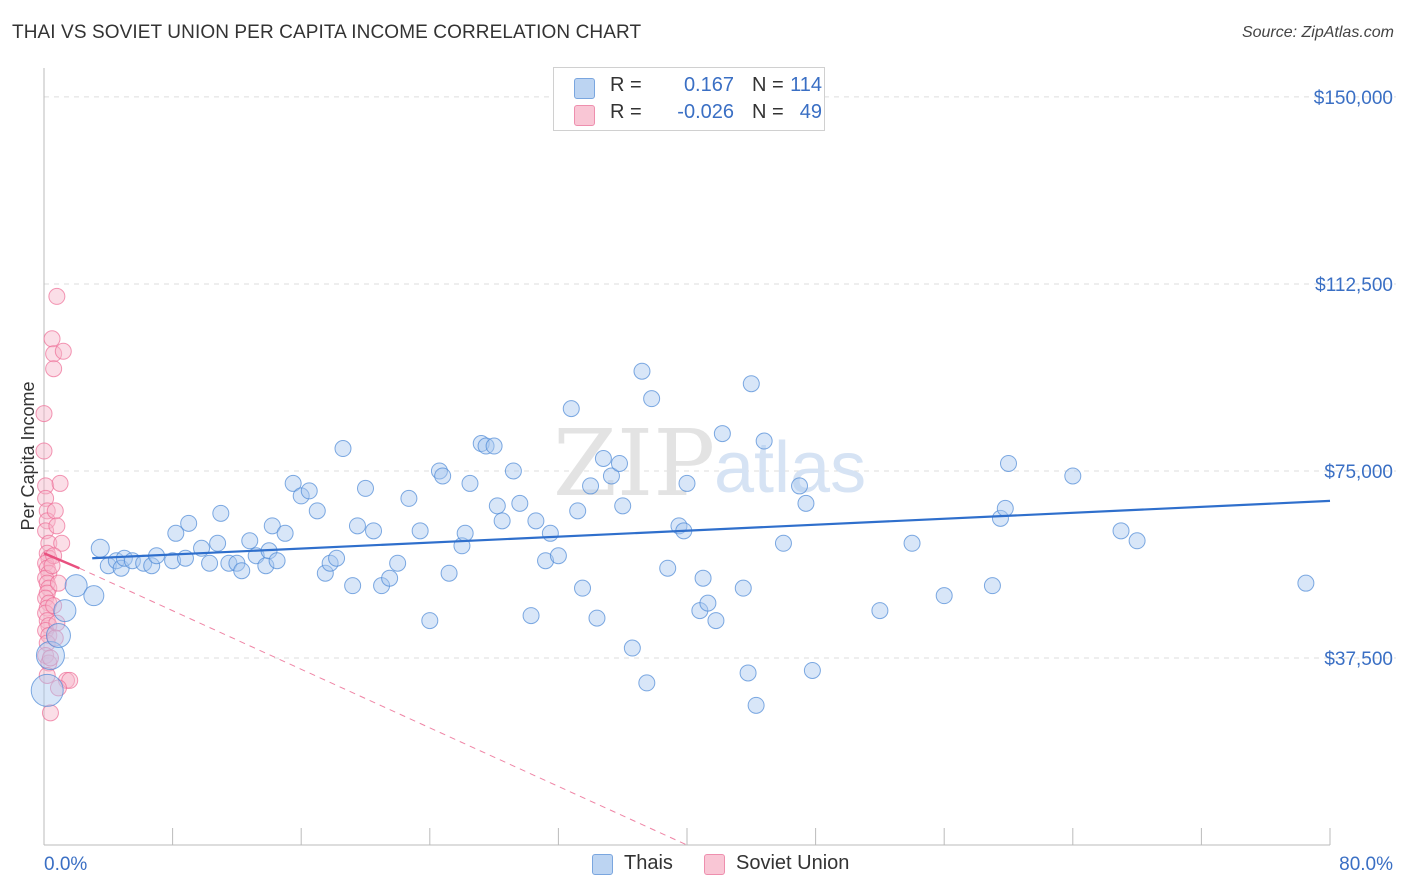 This screenshot has height=892, width=1406. What do you see at coordinates (1353, 98) in the screenshot?
I see `y-tick-label: $150,000` at bounding box center [1353, 98].